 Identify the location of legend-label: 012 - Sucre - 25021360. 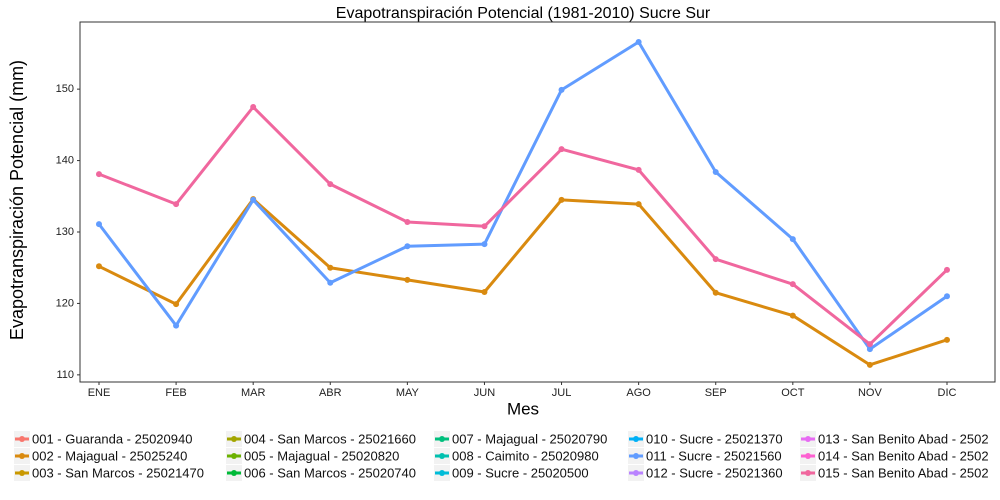
(714, 472).